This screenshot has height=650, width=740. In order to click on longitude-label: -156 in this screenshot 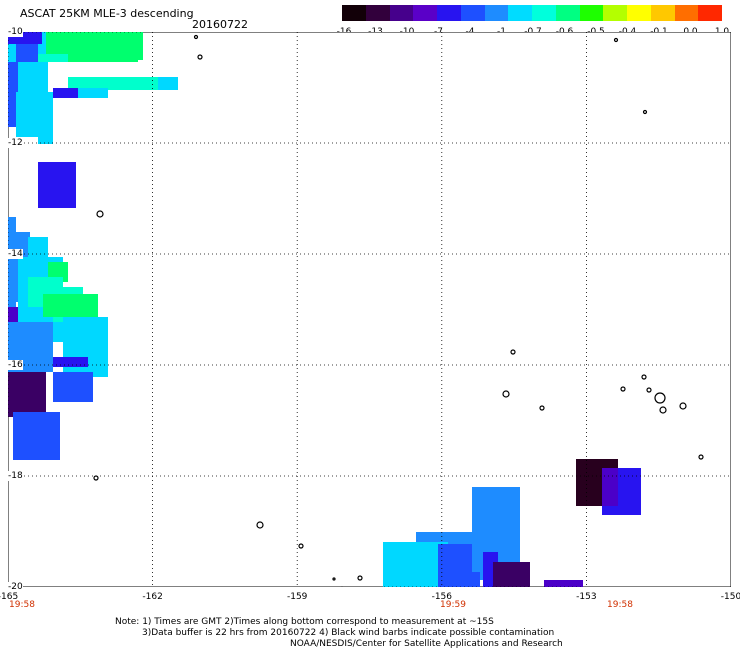, I will do `click(442, 597)`.